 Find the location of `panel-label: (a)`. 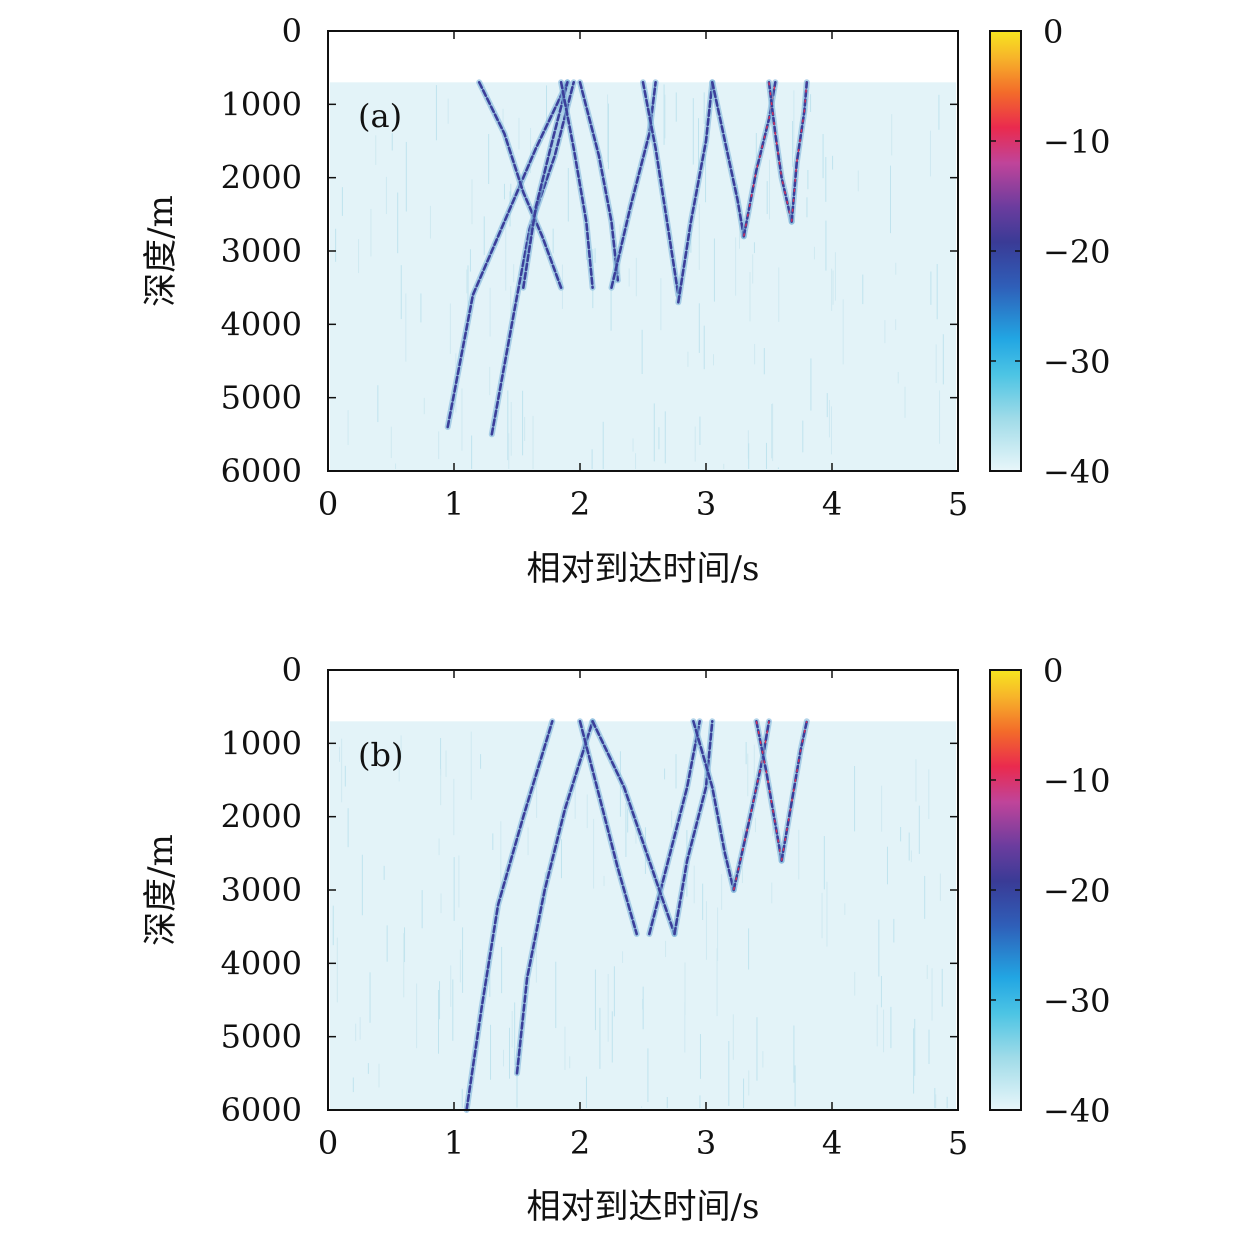

panel-label: (a) is located at coordinates (380, 116).